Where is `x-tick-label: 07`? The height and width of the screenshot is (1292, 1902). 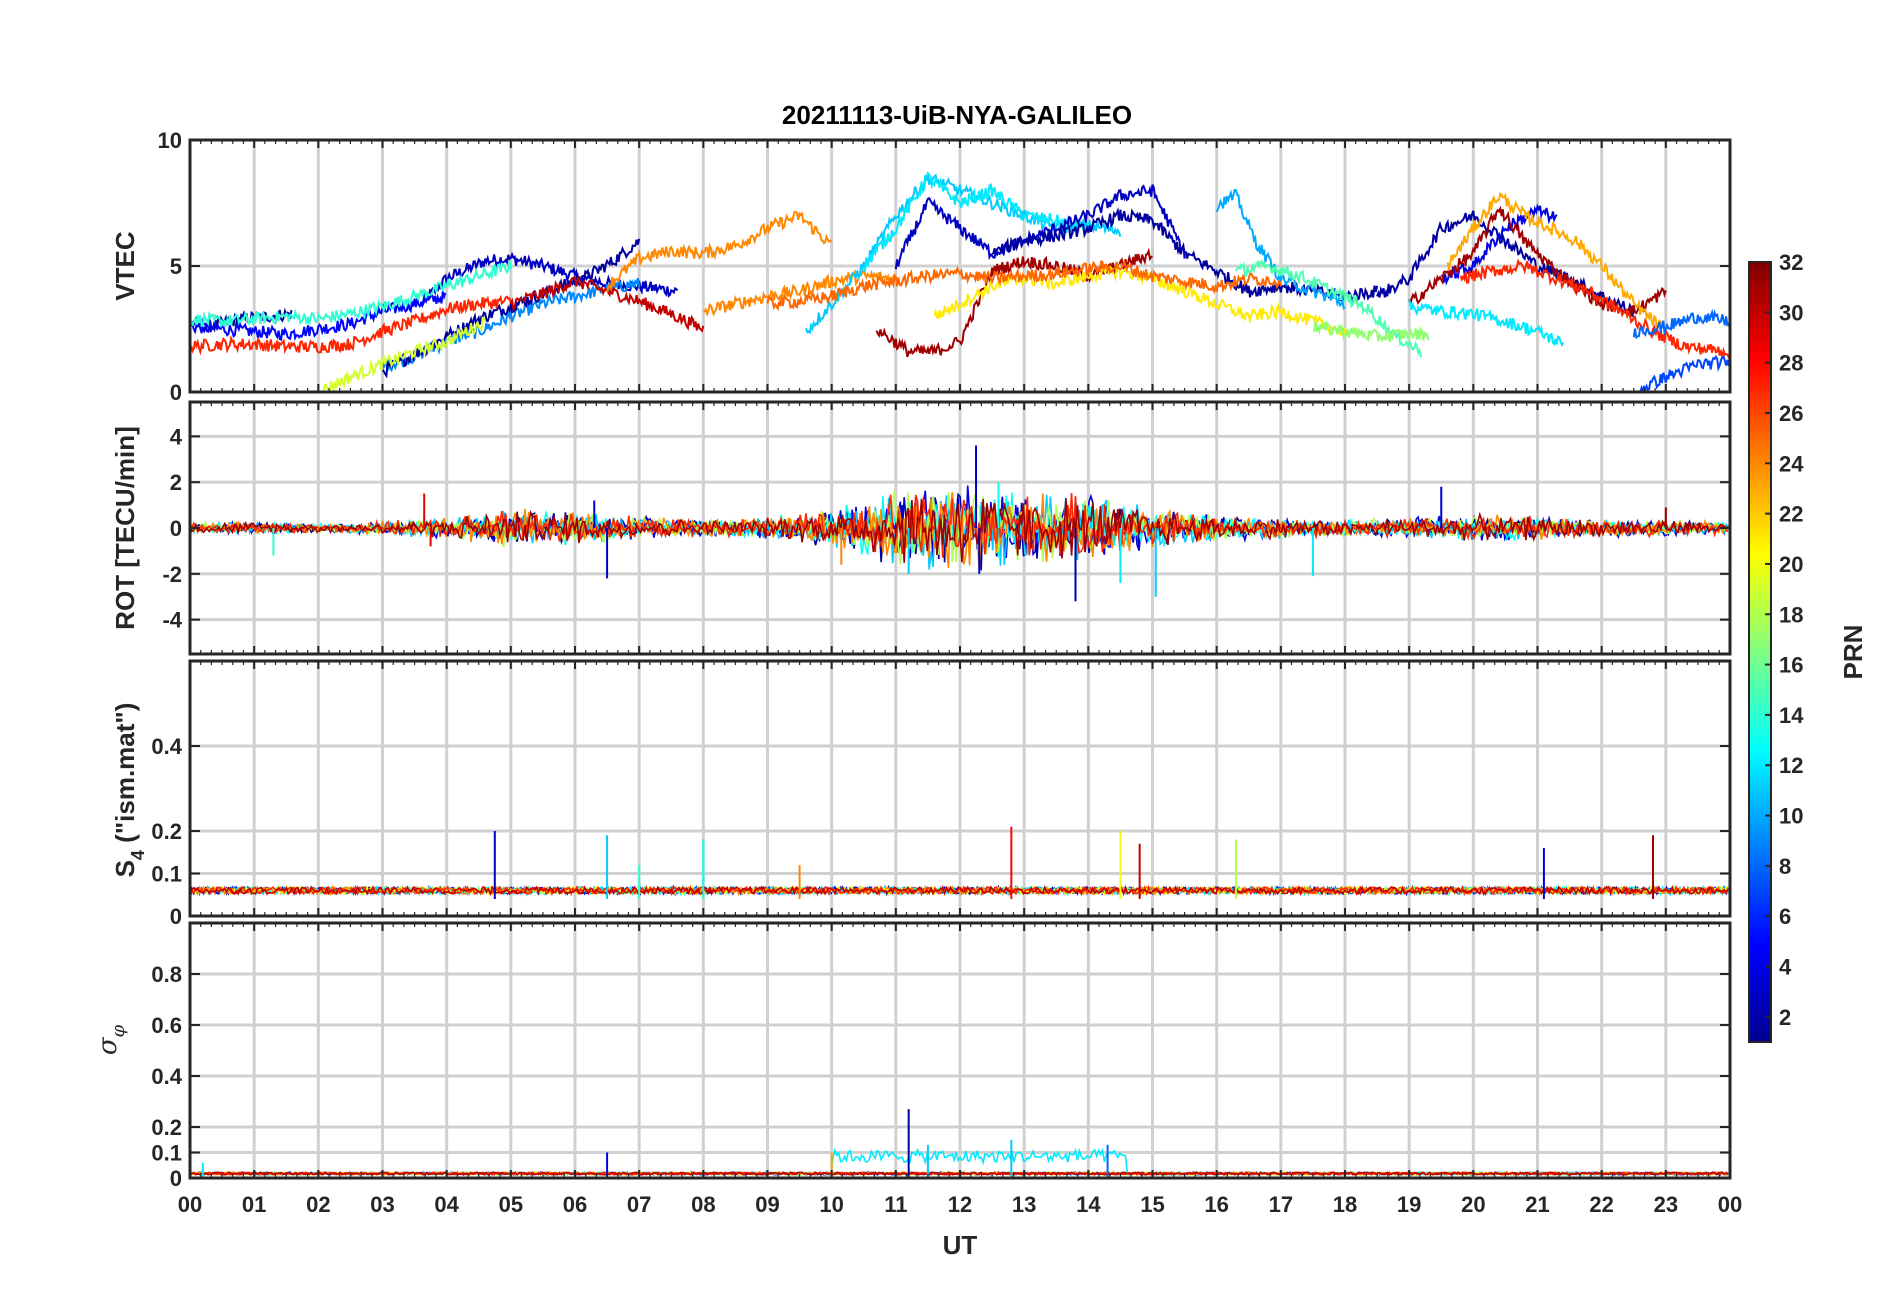 x-tick-label: 07 is located at coordinates (639, 1204).